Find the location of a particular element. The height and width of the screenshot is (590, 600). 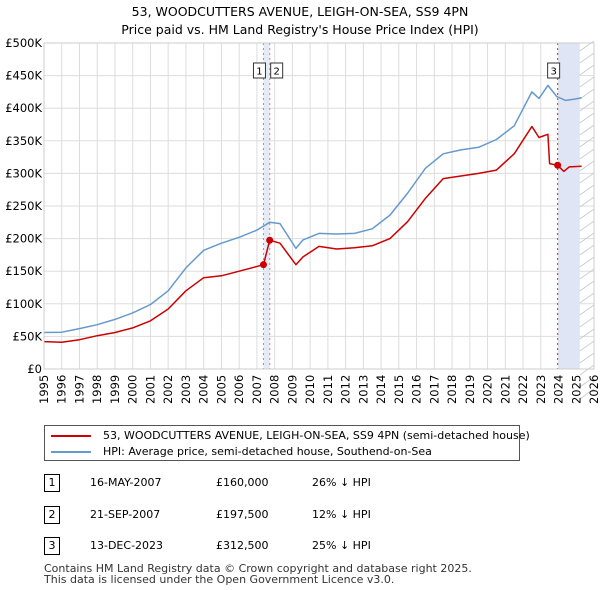

hatched-region is located at coordinates (587, 220).